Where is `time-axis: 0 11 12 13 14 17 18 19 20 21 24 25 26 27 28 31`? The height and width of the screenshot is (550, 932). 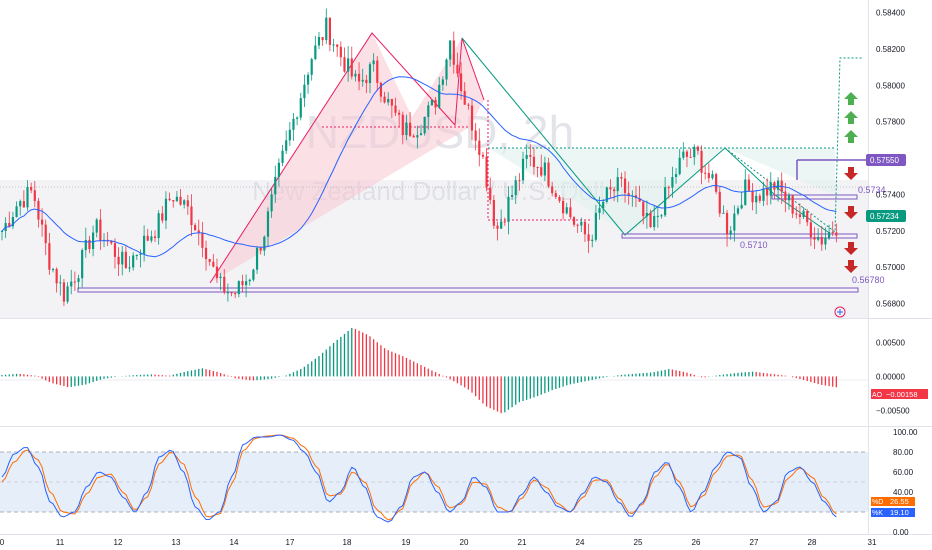
time-axis: 0 11 12 13 14 17 18 19 20 21 24 25 26 27 28 31 is located at coordinates (438, 542).